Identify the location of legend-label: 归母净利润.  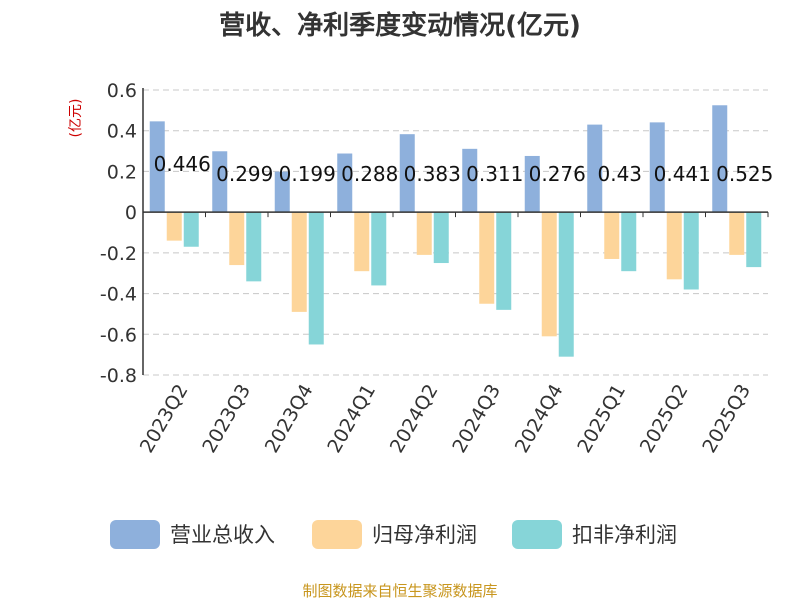
(424, 535).